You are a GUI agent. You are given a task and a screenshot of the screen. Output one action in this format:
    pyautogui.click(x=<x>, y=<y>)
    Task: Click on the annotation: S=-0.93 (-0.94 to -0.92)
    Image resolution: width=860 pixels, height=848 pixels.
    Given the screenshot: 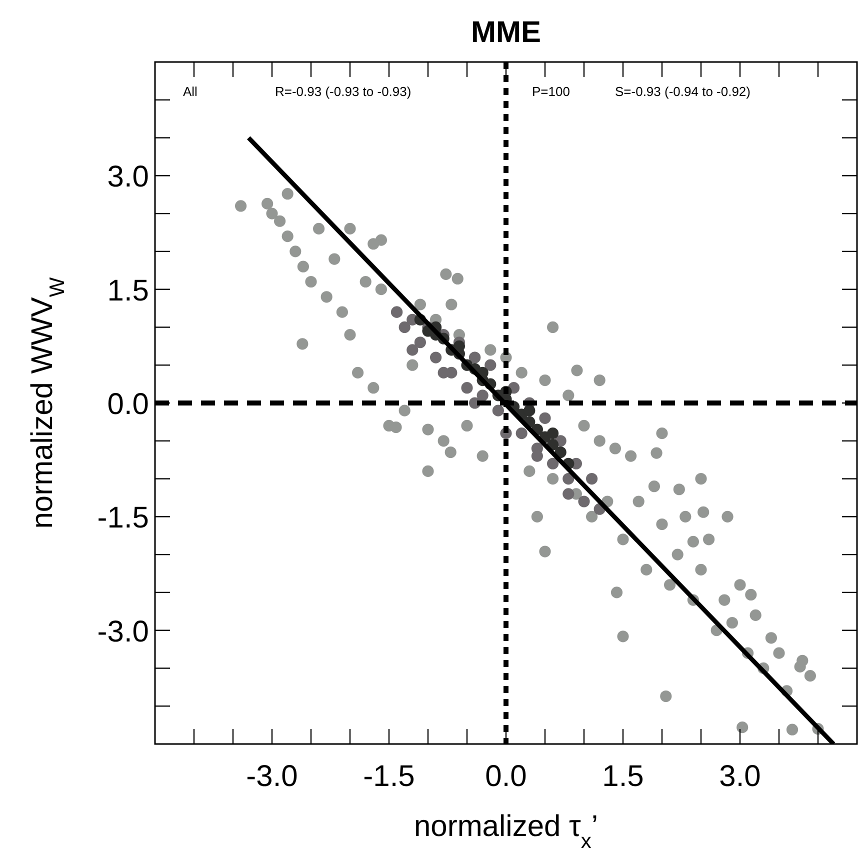 What is the action you would take?
    pyautogui.click(x=682, y=91)
    